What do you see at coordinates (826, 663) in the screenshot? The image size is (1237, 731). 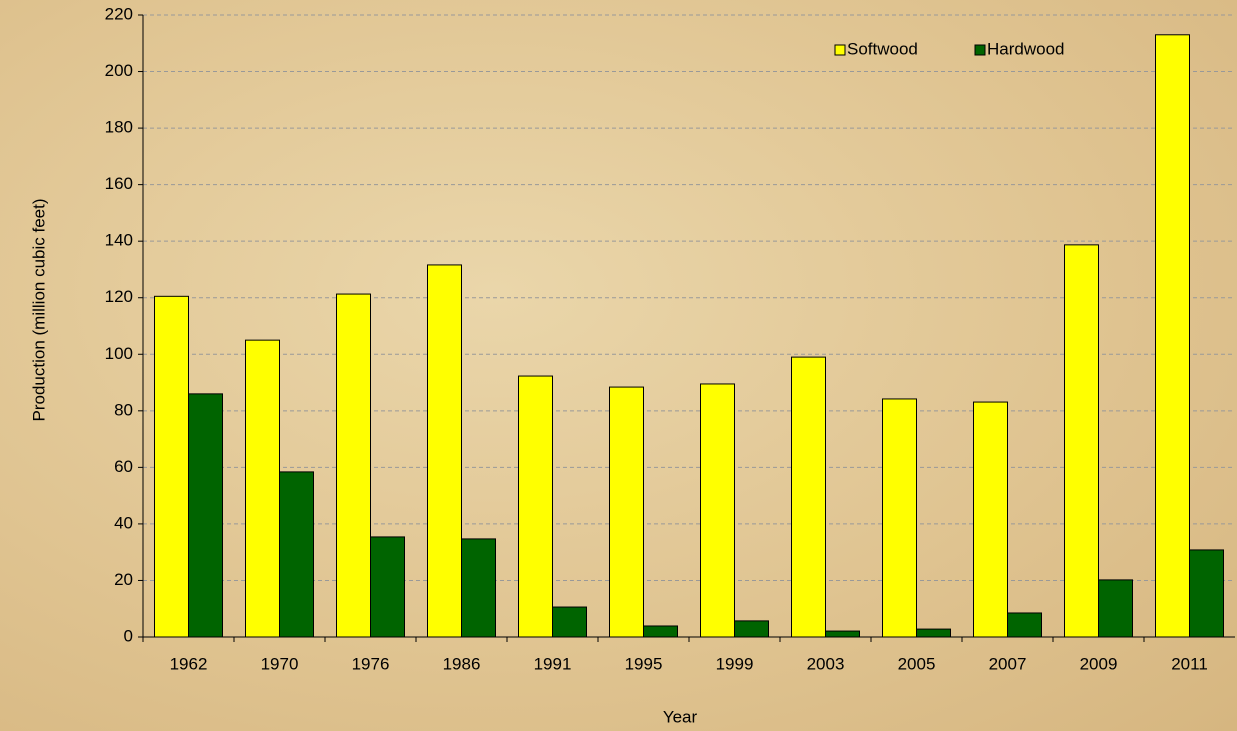 I see `x-tick-label: 2003` at bounding box center [826, 663].